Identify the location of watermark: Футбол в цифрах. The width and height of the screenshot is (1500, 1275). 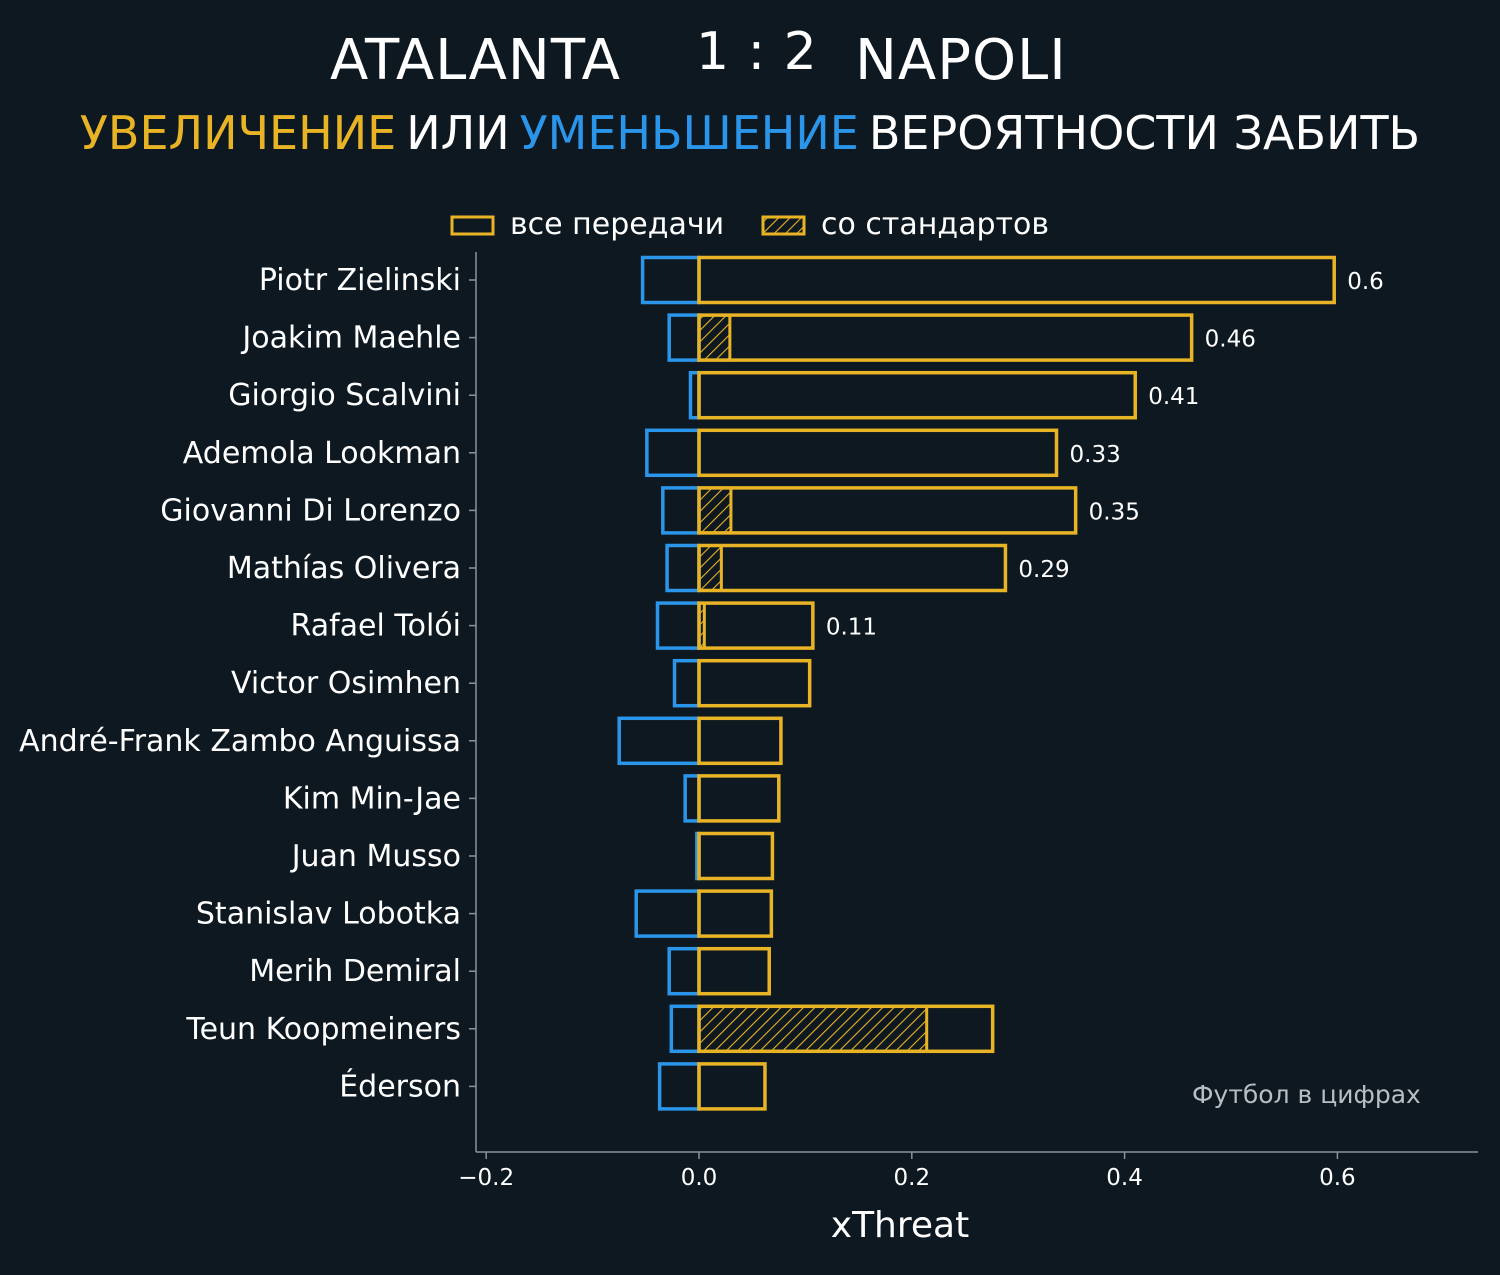
(1306, 1094).